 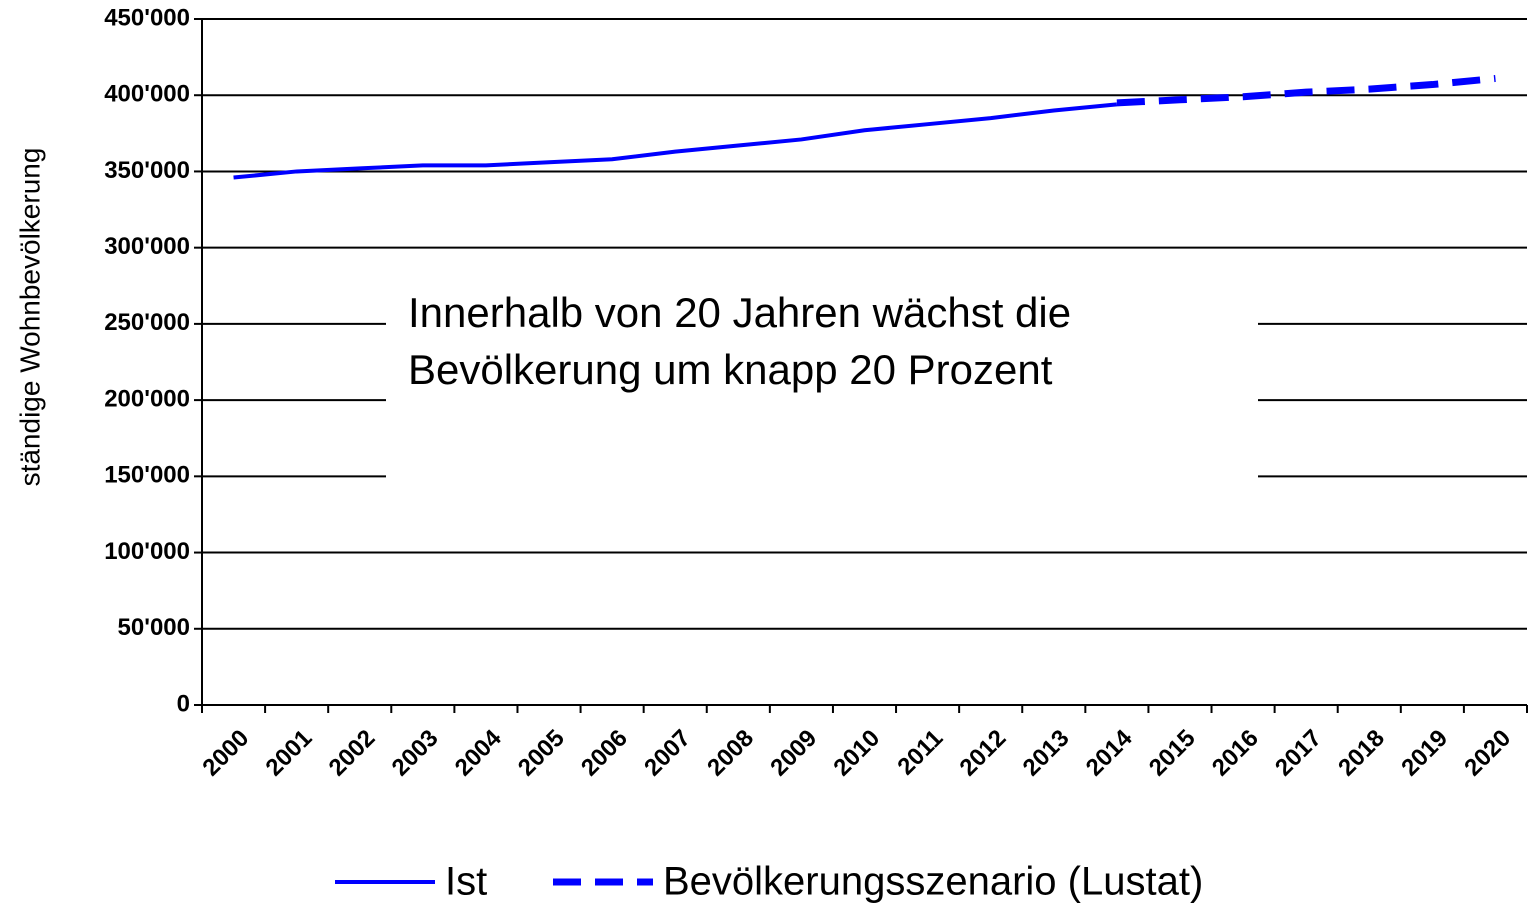 What do you see at coordinates (1046, 753) in the screenshot?
I see `x-tick-label: 2013` at bounding box center [1046, 753].